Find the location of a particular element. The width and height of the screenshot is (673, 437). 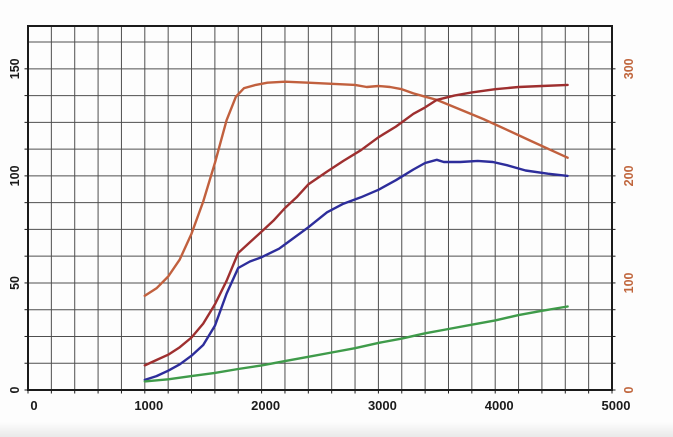

y-left-tick-label: 150 is located at coordinates (15, 68).